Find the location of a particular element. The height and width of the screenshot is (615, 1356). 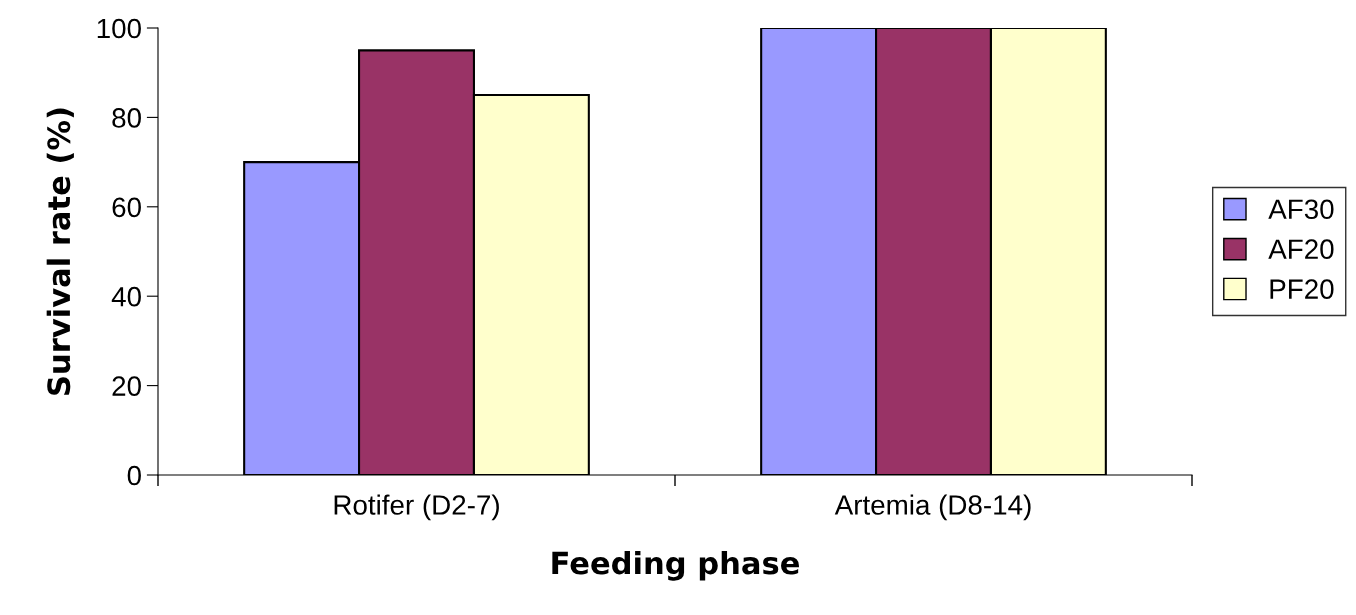

y-tick-label: 20 is located at coordinates (126, 386).